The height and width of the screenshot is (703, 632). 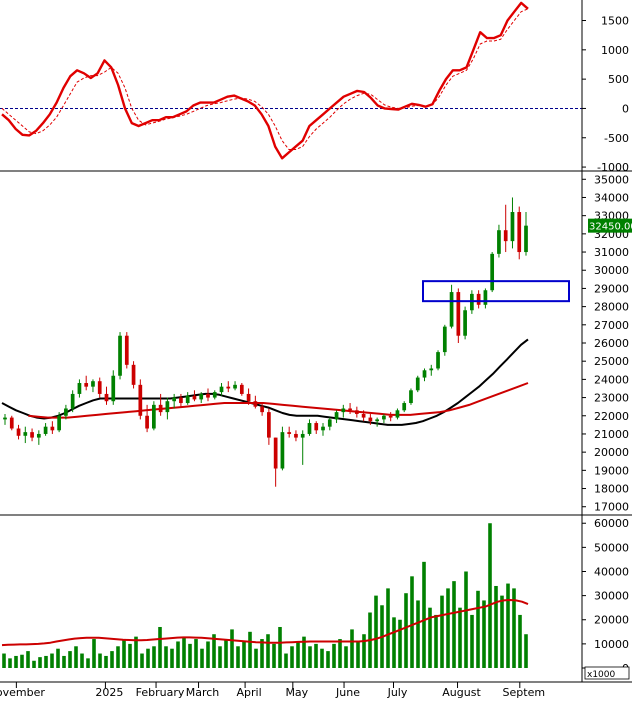 I want to click on resistance-box, so click(x=496, y=291).